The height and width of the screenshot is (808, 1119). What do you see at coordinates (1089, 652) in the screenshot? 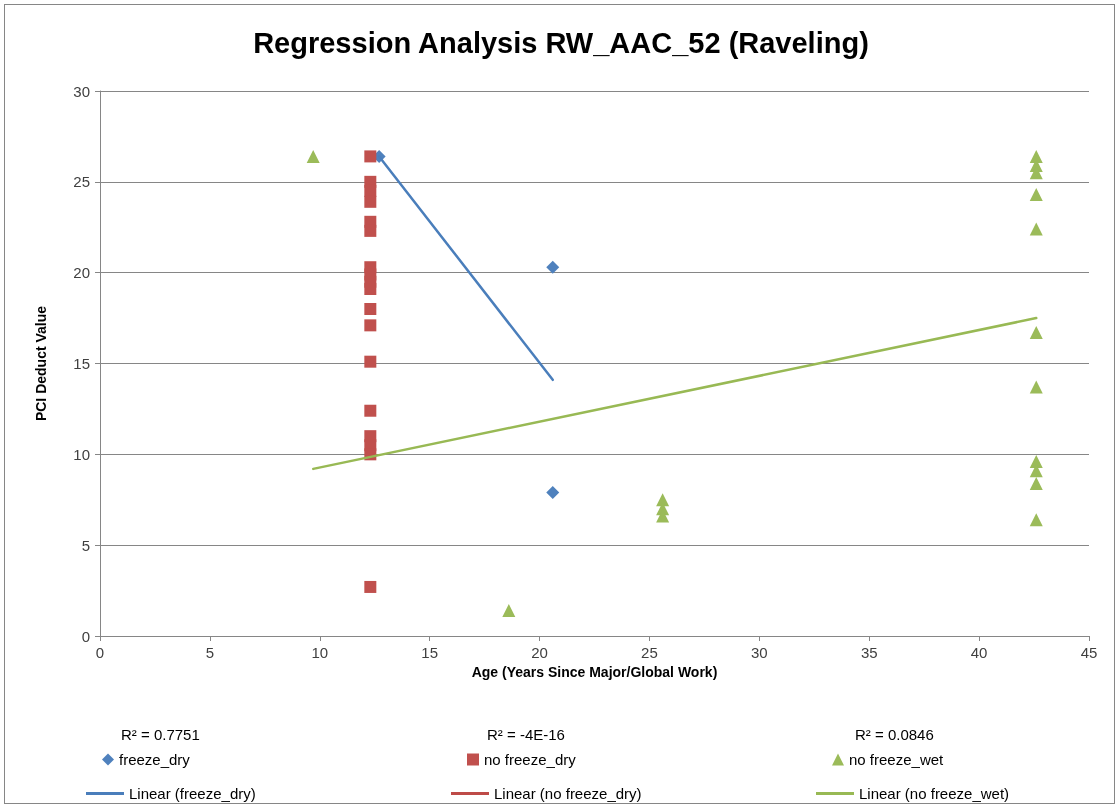
I see `x-tick-label: 45` at bounding box center [1089, 652].